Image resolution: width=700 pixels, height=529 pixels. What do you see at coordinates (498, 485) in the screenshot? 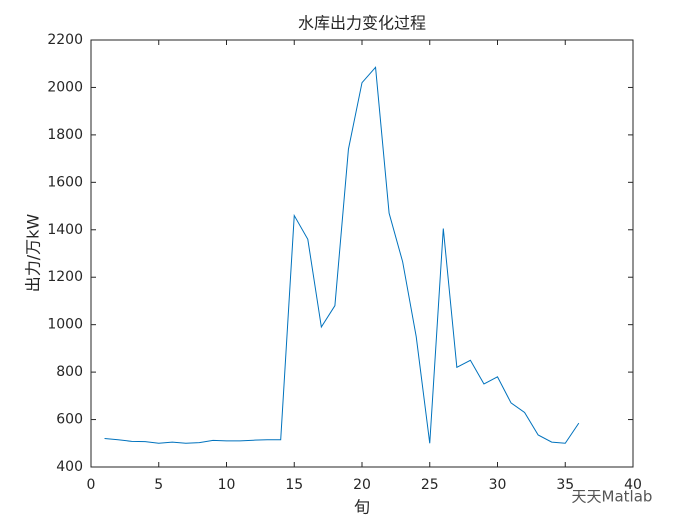
I see `x-tick-label: 30` at bounding box center [498, 485].